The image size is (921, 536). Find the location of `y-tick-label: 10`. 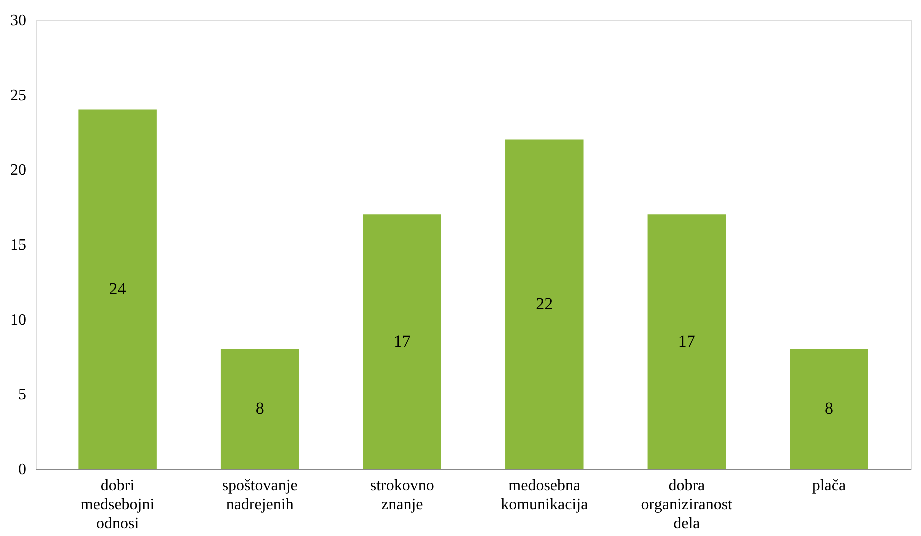

y-tick-label: 10 is located at coordinates (18, 320).